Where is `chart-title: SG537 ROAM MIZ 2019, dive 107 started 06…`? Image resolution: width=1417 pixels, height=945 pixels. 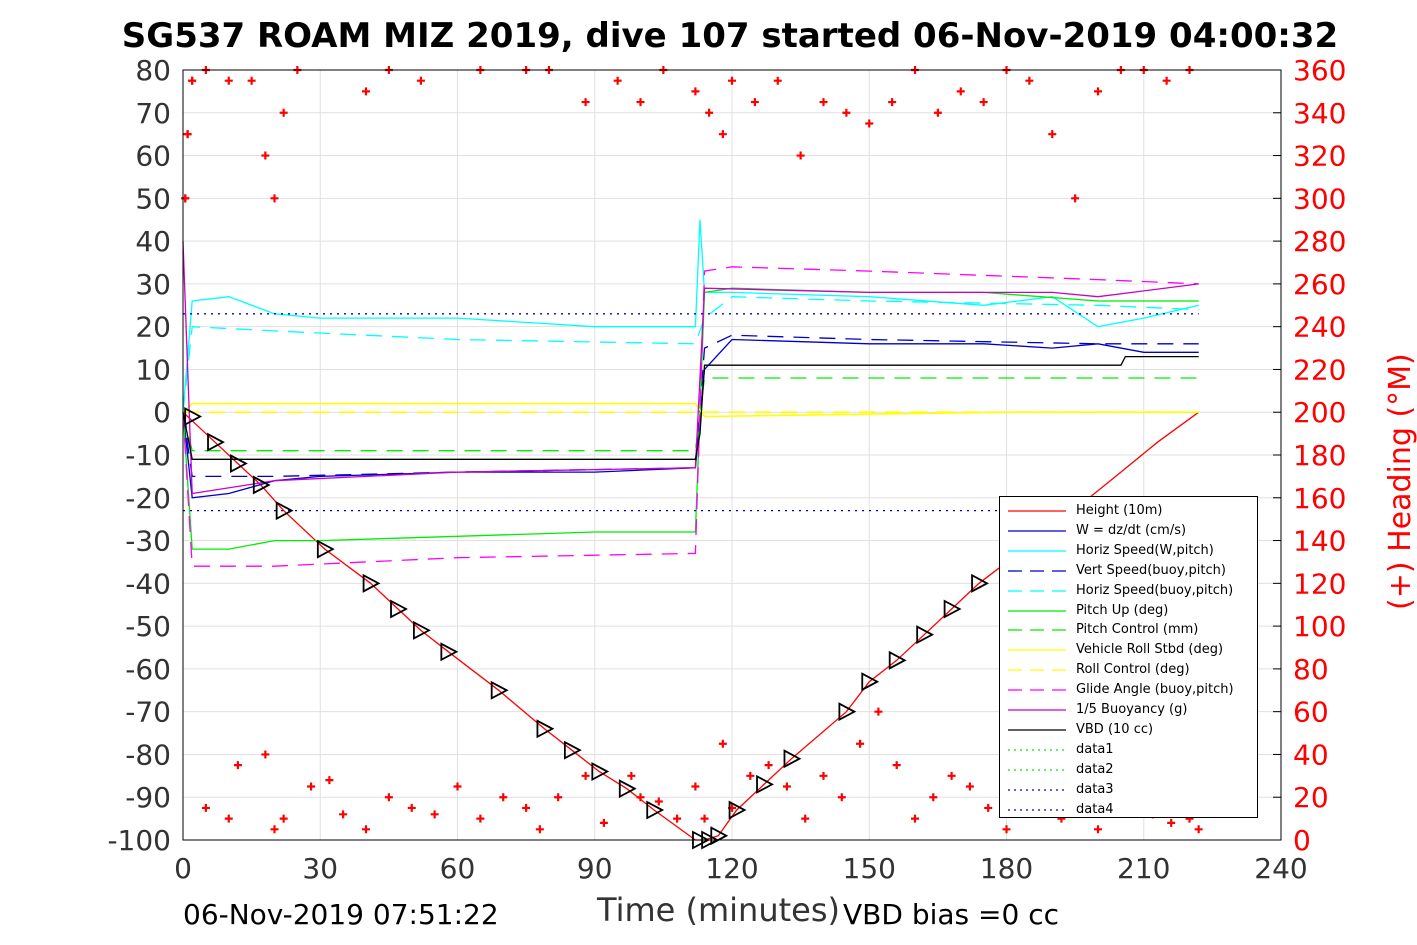
chart-title: SG537 ROAM MIZ 2019, dive 107 started 06… is located at coordinates (730, 36).